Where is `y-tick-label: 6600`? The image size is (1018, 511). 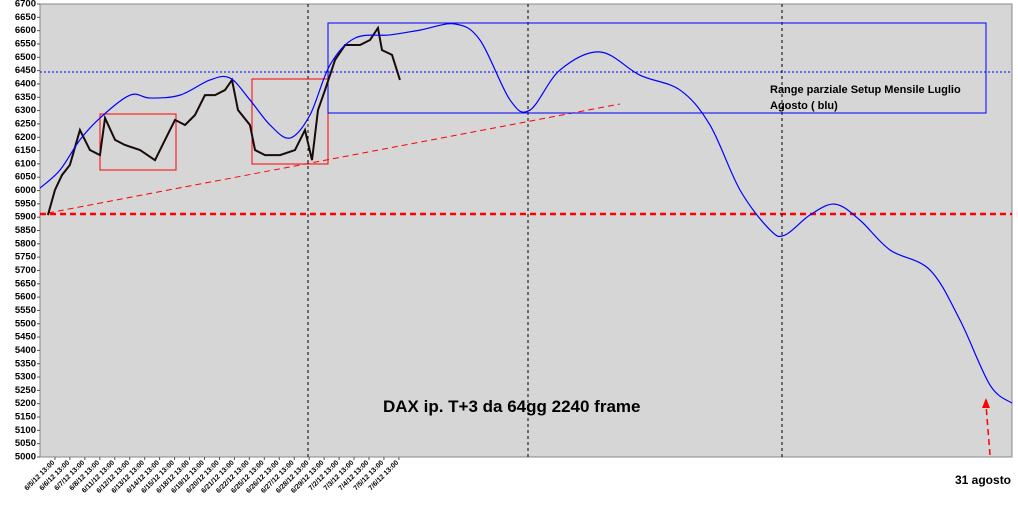 y-tick-label: 6600 is located at coordinates (25, 30).